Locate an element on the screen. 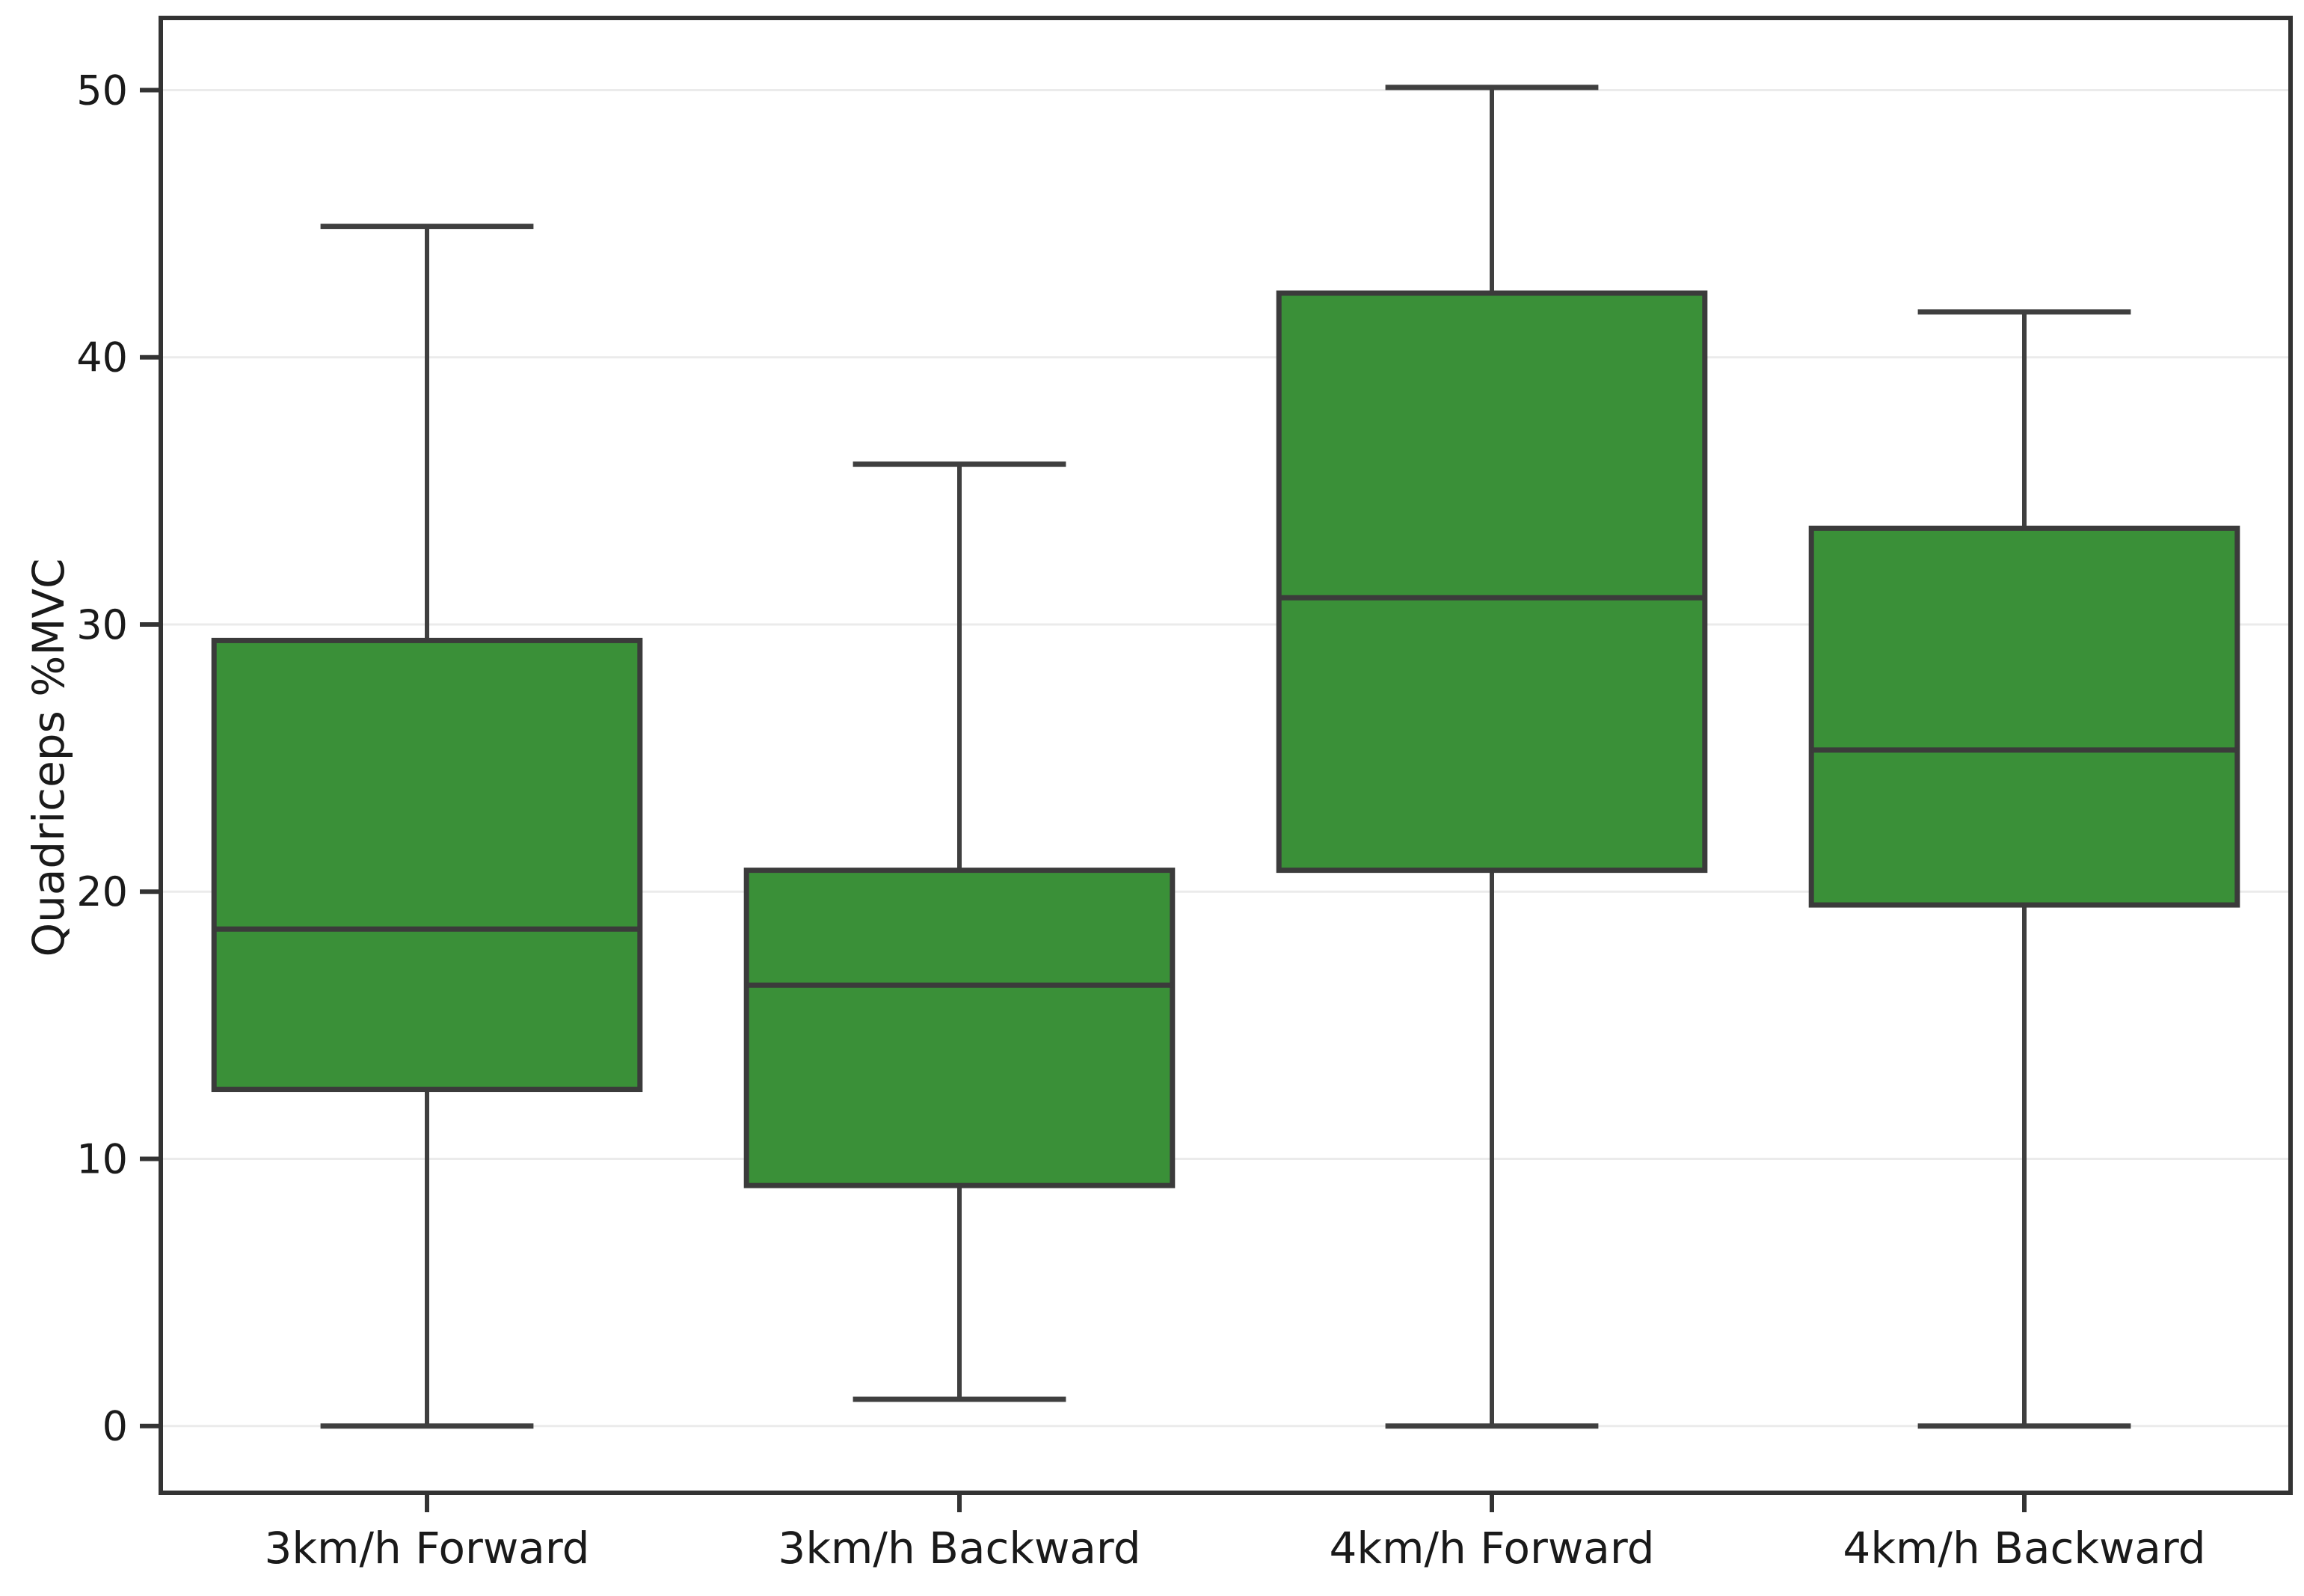 The width and height of the screenshot is (2304, 1596). xtick-label-4km-h-backward: 4km/h Backward is located at coordinates (2024, 1548).